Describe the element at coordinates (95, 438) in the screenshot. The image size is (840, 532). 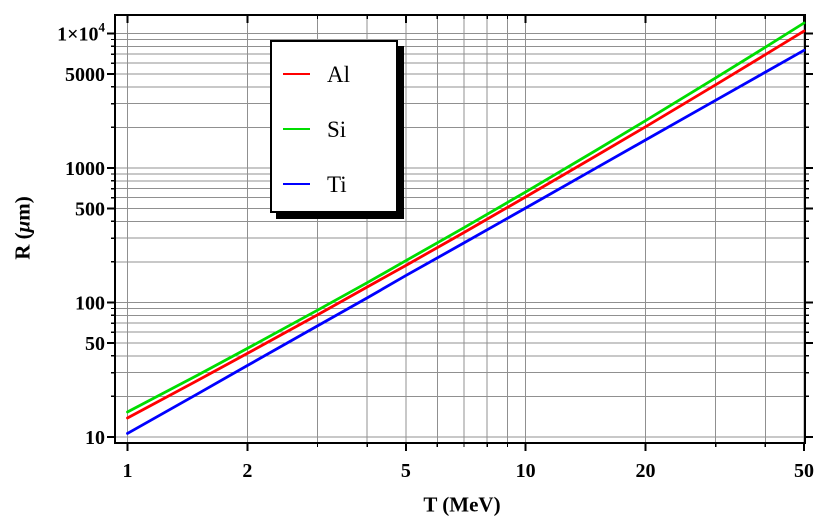
I see `y-tick-label: 10` at that location.